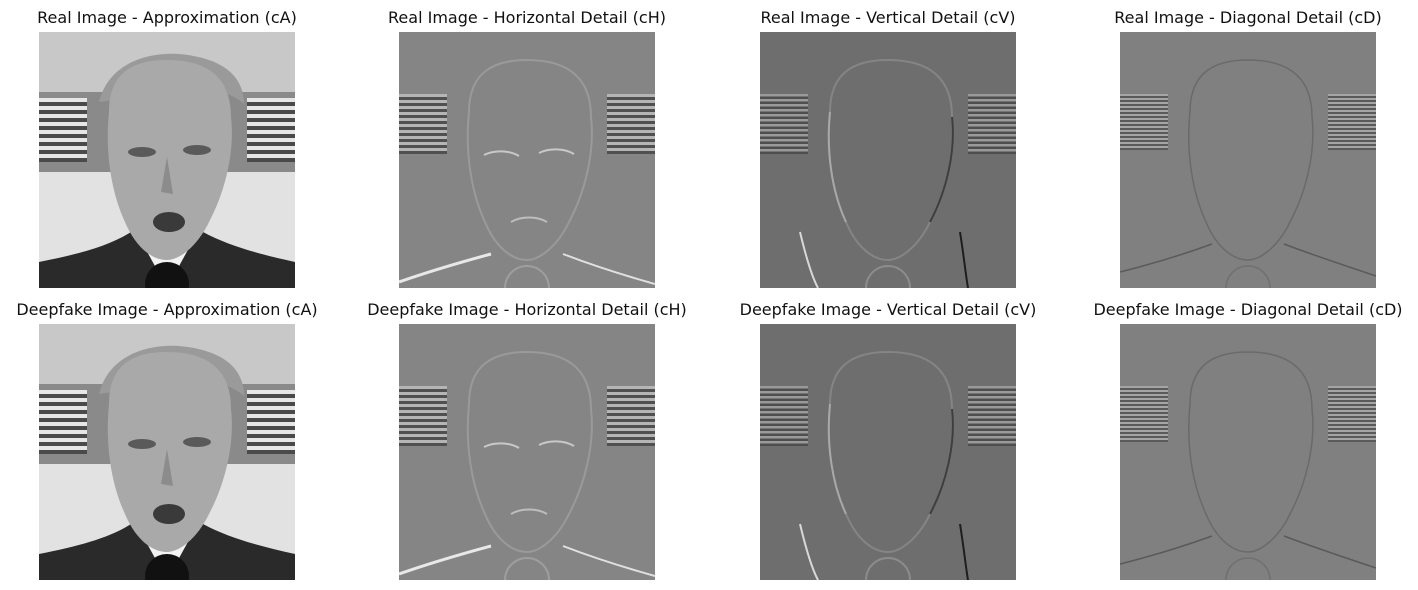 The width and height of the screenshot is (1418, 590). Describe the element at coordinates (888, 17) in the screenshot. I see `panel-title: Real Image - Vertical Detail (cV)` at that location.